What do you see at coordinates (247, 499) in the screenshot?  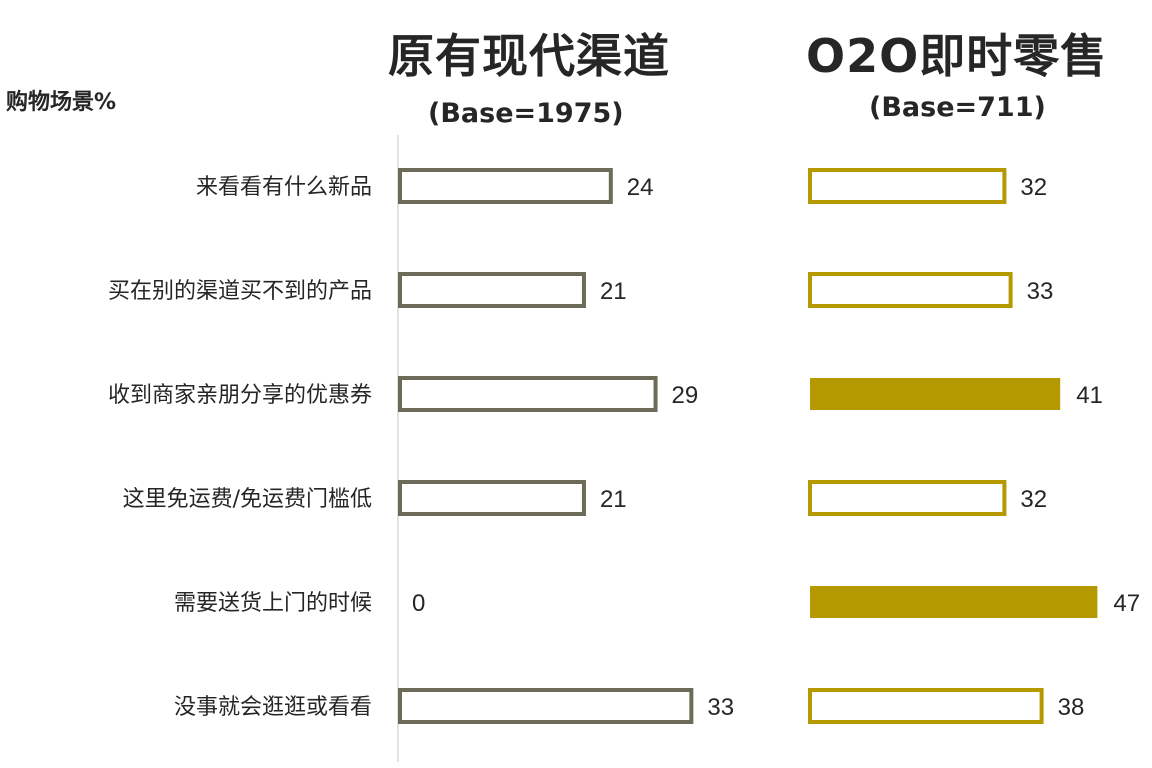 I see `category-label: 这里免运费/免运费门槛低` at bounding box center [247, 499].